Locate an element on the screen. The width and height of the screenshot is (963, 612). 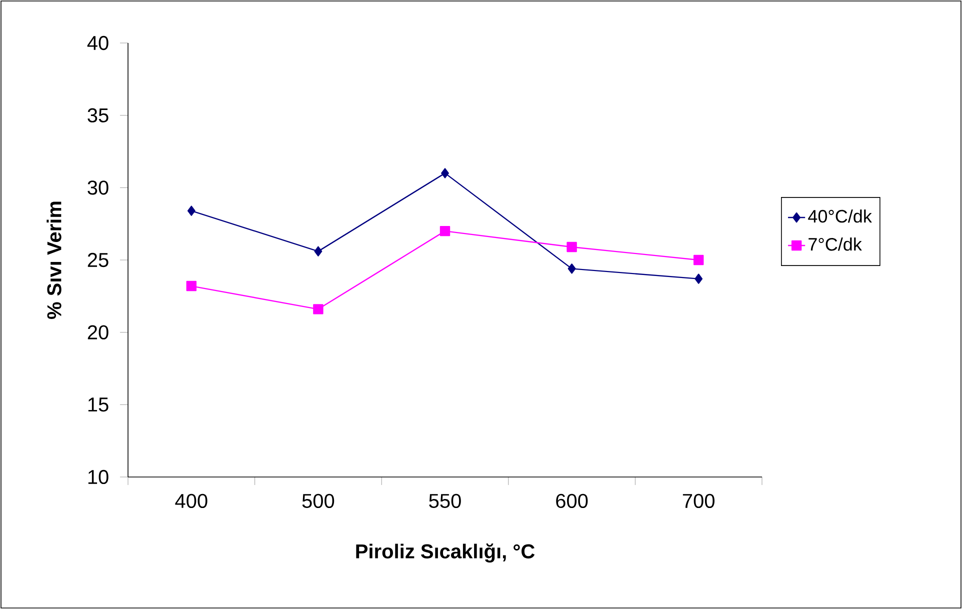
x-axis-title: Piroliz Sıcaklığı, °C is located at coordinates (445, 553).